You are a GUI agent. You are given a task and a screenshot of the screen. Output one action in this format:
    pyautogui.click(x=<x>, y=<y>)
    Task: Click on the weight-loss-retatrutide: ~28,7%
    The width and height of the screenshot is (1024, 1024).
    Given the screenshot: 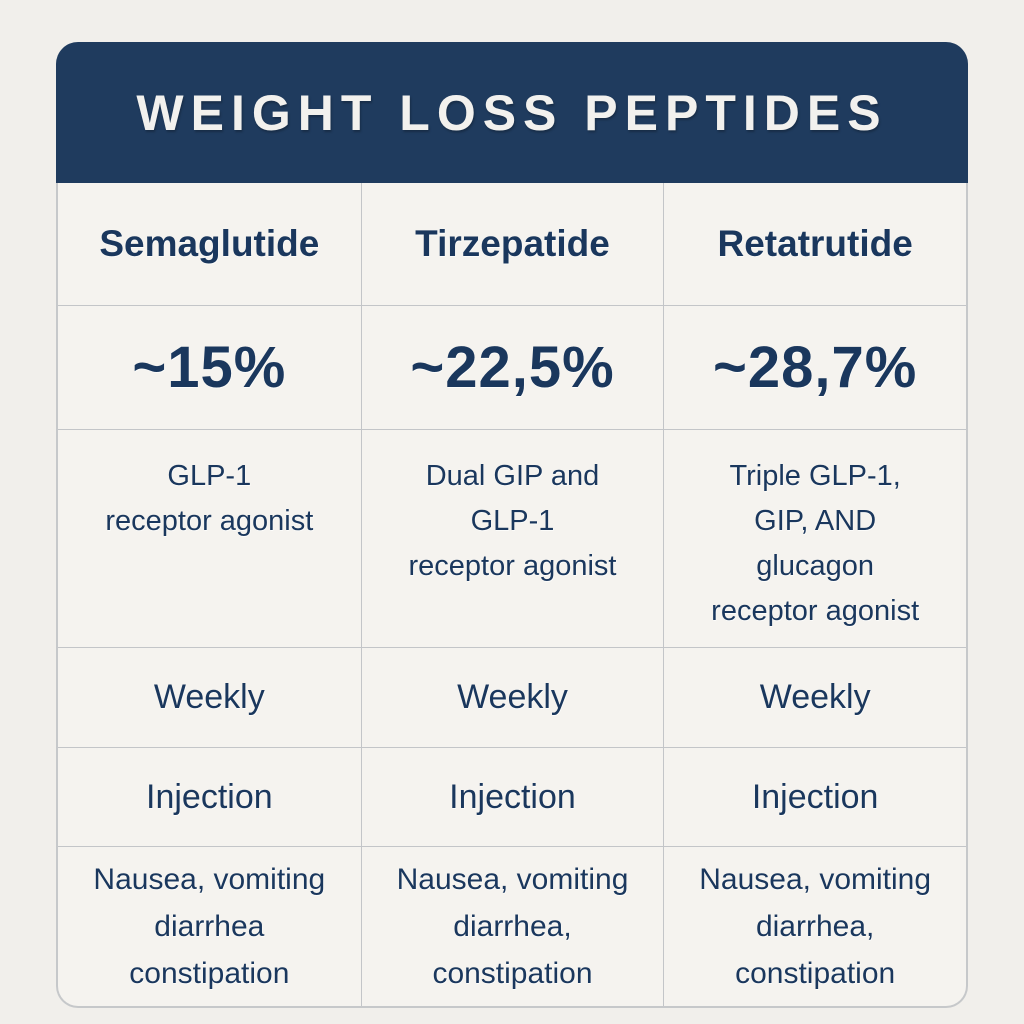 What is the action you would take?
    pyautogui.click(x=814, y=367)
    